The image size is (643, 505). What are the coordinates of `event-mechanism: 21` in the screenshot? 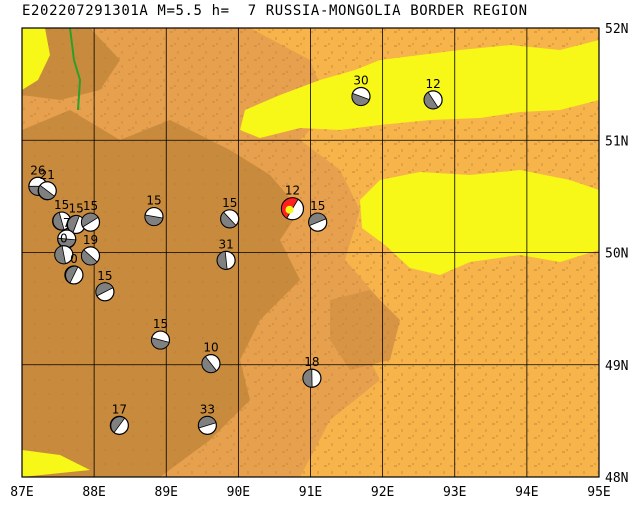 It's located at (47, 184).